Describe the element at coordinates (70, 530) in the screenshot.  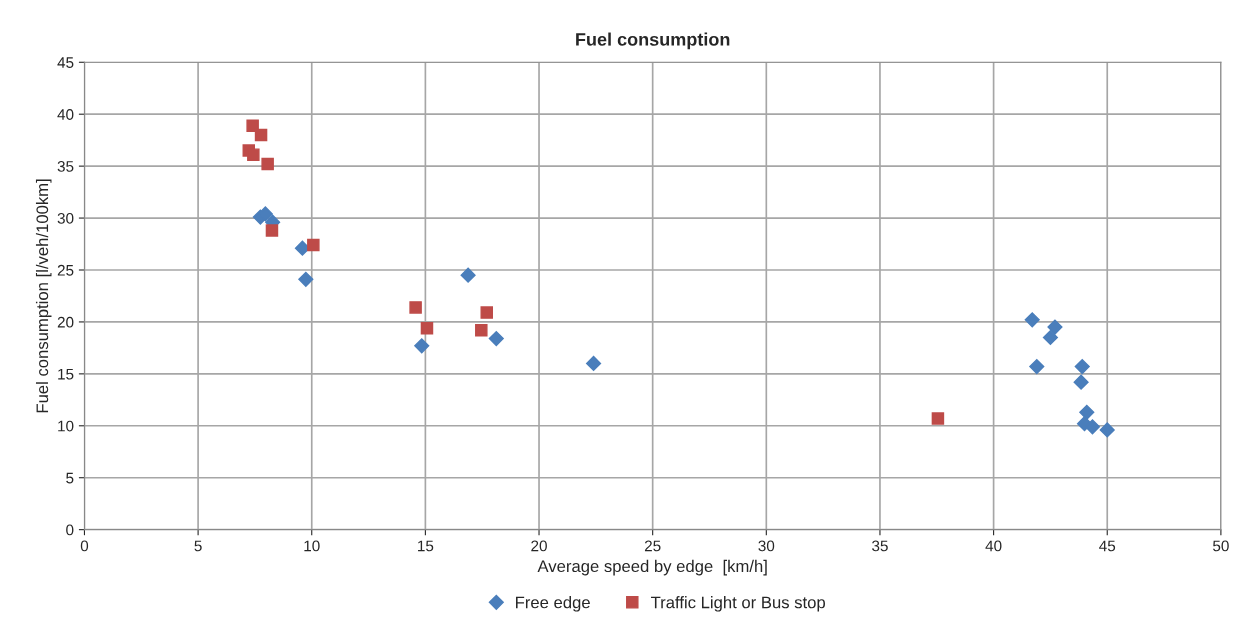
I see `y-tick-label: 0` at that location.